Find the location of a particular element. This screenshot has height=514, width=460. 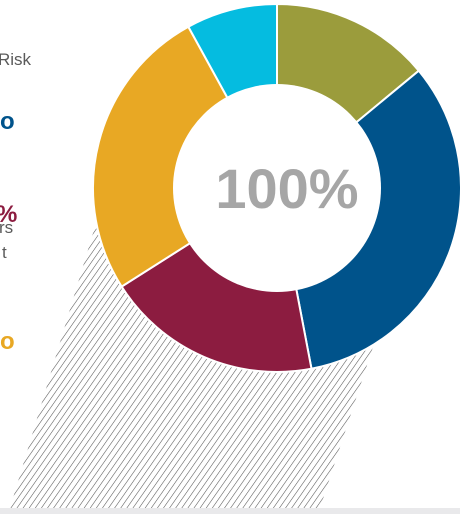

text-fragment-gold: o is located at coordinates (7, 341).